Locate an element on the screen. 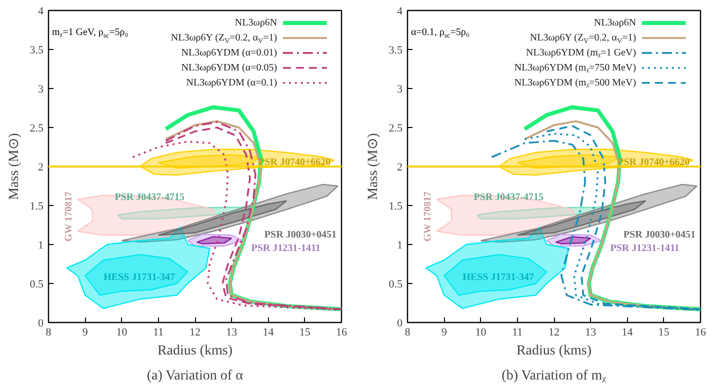 The width and height of the screenshot is (718, 388). legend-label: NL3ωρ6YDM (mᵪ=500 MeV) is located at coordinates (575, 82).